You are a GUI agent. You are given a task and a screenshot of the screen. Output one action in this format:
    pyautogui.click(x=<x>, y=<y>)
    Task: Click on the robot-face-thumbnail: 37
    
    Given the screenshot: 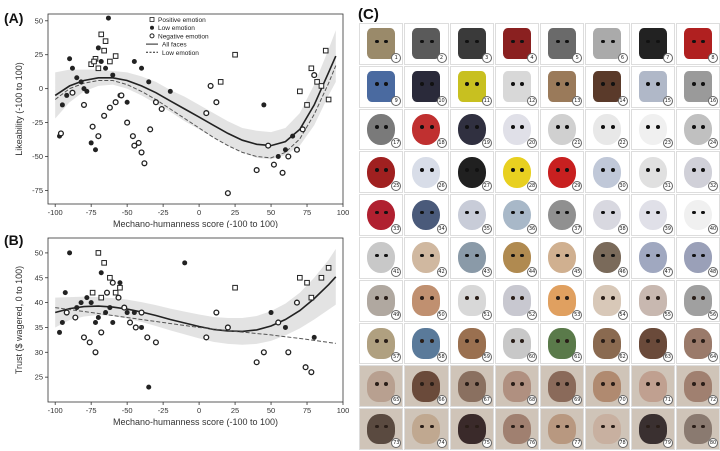 What is the action you would take?
    pyautogui.click(x=562, y=215)
    